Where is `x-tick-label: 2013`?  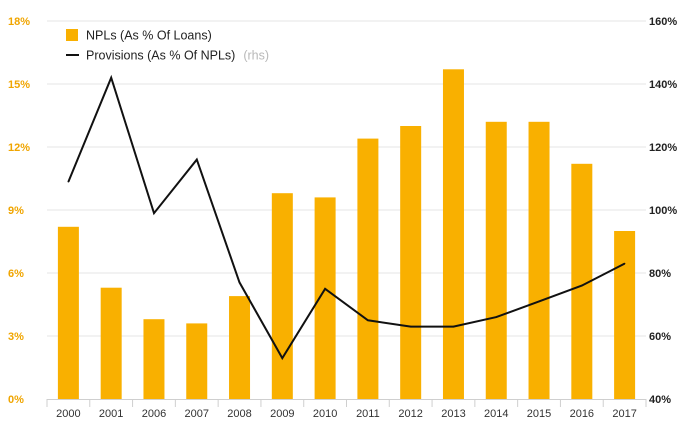 x-tick-label: 2013 is located at coordinates (453, 414).